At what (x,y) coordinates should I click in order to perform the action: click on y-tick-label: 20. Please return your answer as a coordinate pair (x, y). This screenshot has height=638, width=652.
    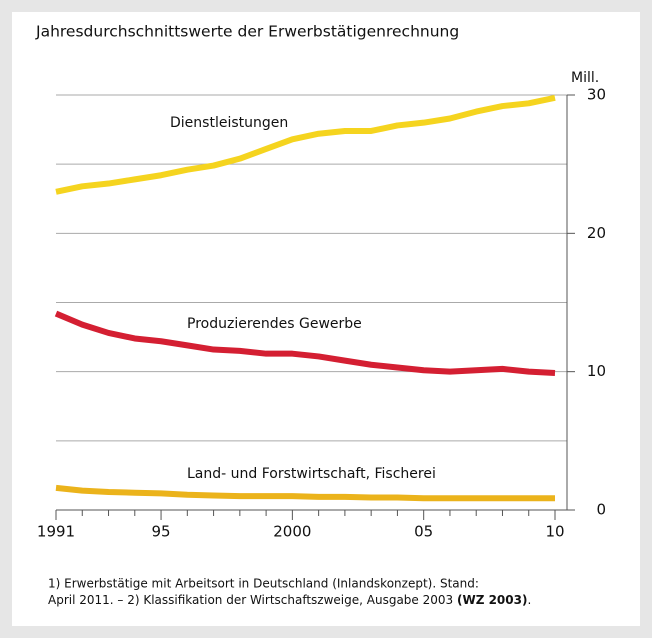
    Looking at the image, I should click on (596, 233).